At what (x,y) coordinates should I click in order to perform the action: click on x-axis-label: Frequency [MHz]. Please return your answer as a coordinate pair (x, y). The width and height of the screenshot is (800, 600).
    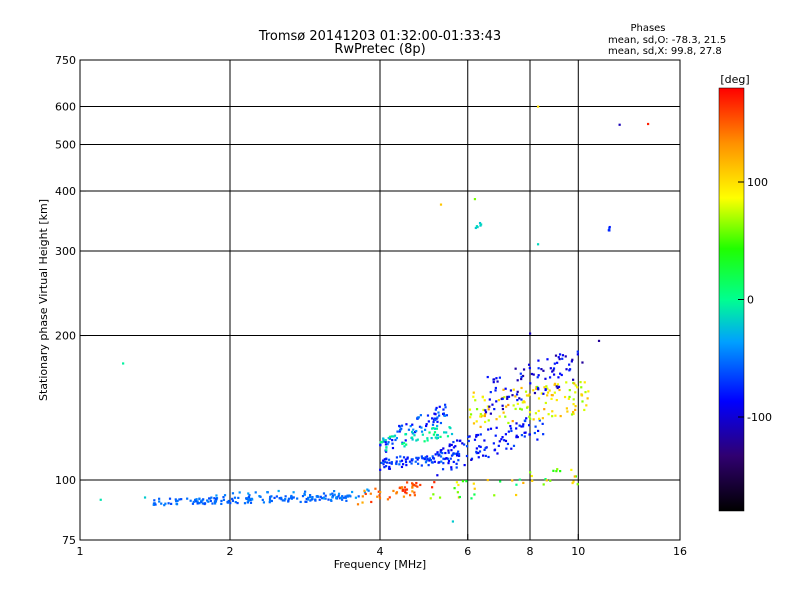
    Looking at the image, I should click on (380, 564).